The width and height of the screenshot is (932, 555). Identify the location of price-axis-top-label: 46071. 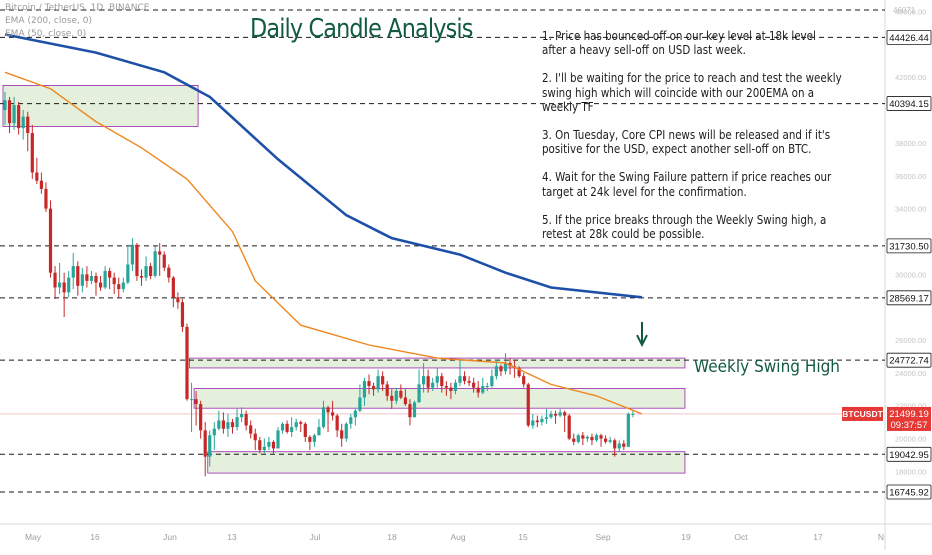
(904, 10).